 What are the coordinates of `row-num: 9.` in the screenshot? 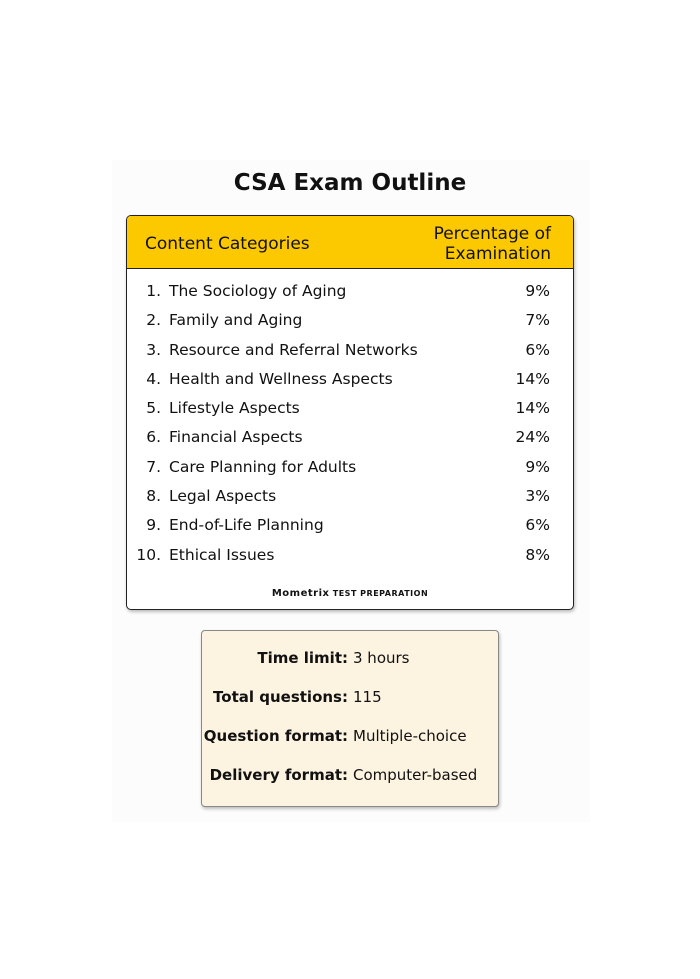 It's located at (153, 525).